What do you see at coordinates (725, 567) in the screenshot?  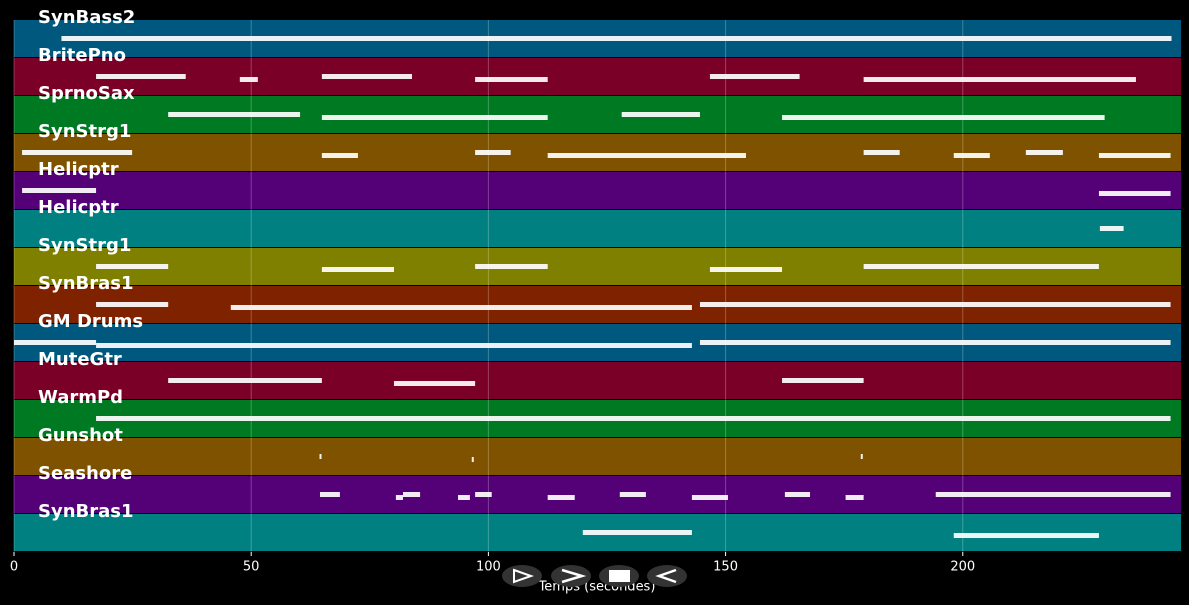 I see `x-tick-label: 150` at bounding box center [725, 567].